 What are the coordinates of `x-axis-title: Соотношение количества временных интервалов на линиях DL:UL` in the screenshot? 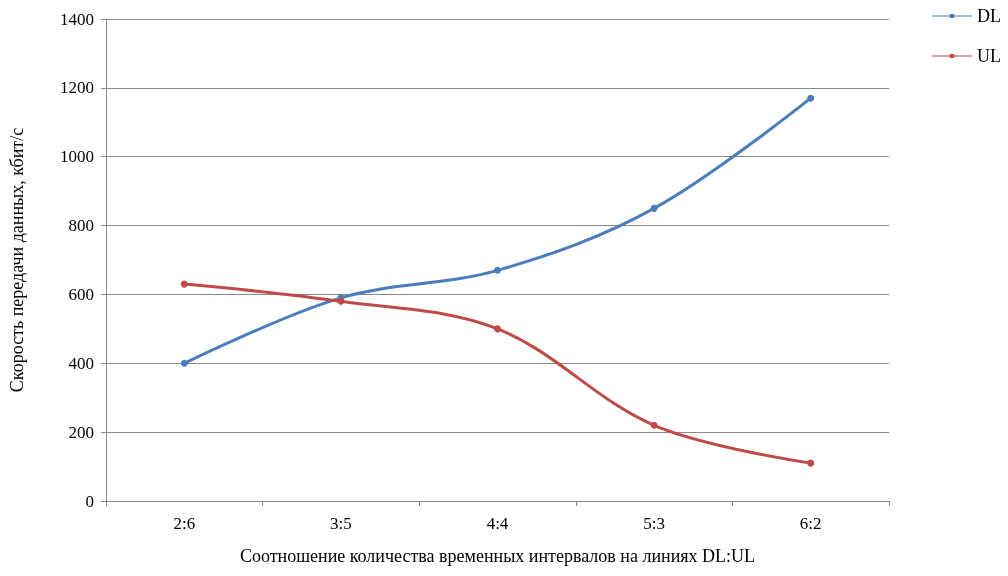 It's located at (497, 556).